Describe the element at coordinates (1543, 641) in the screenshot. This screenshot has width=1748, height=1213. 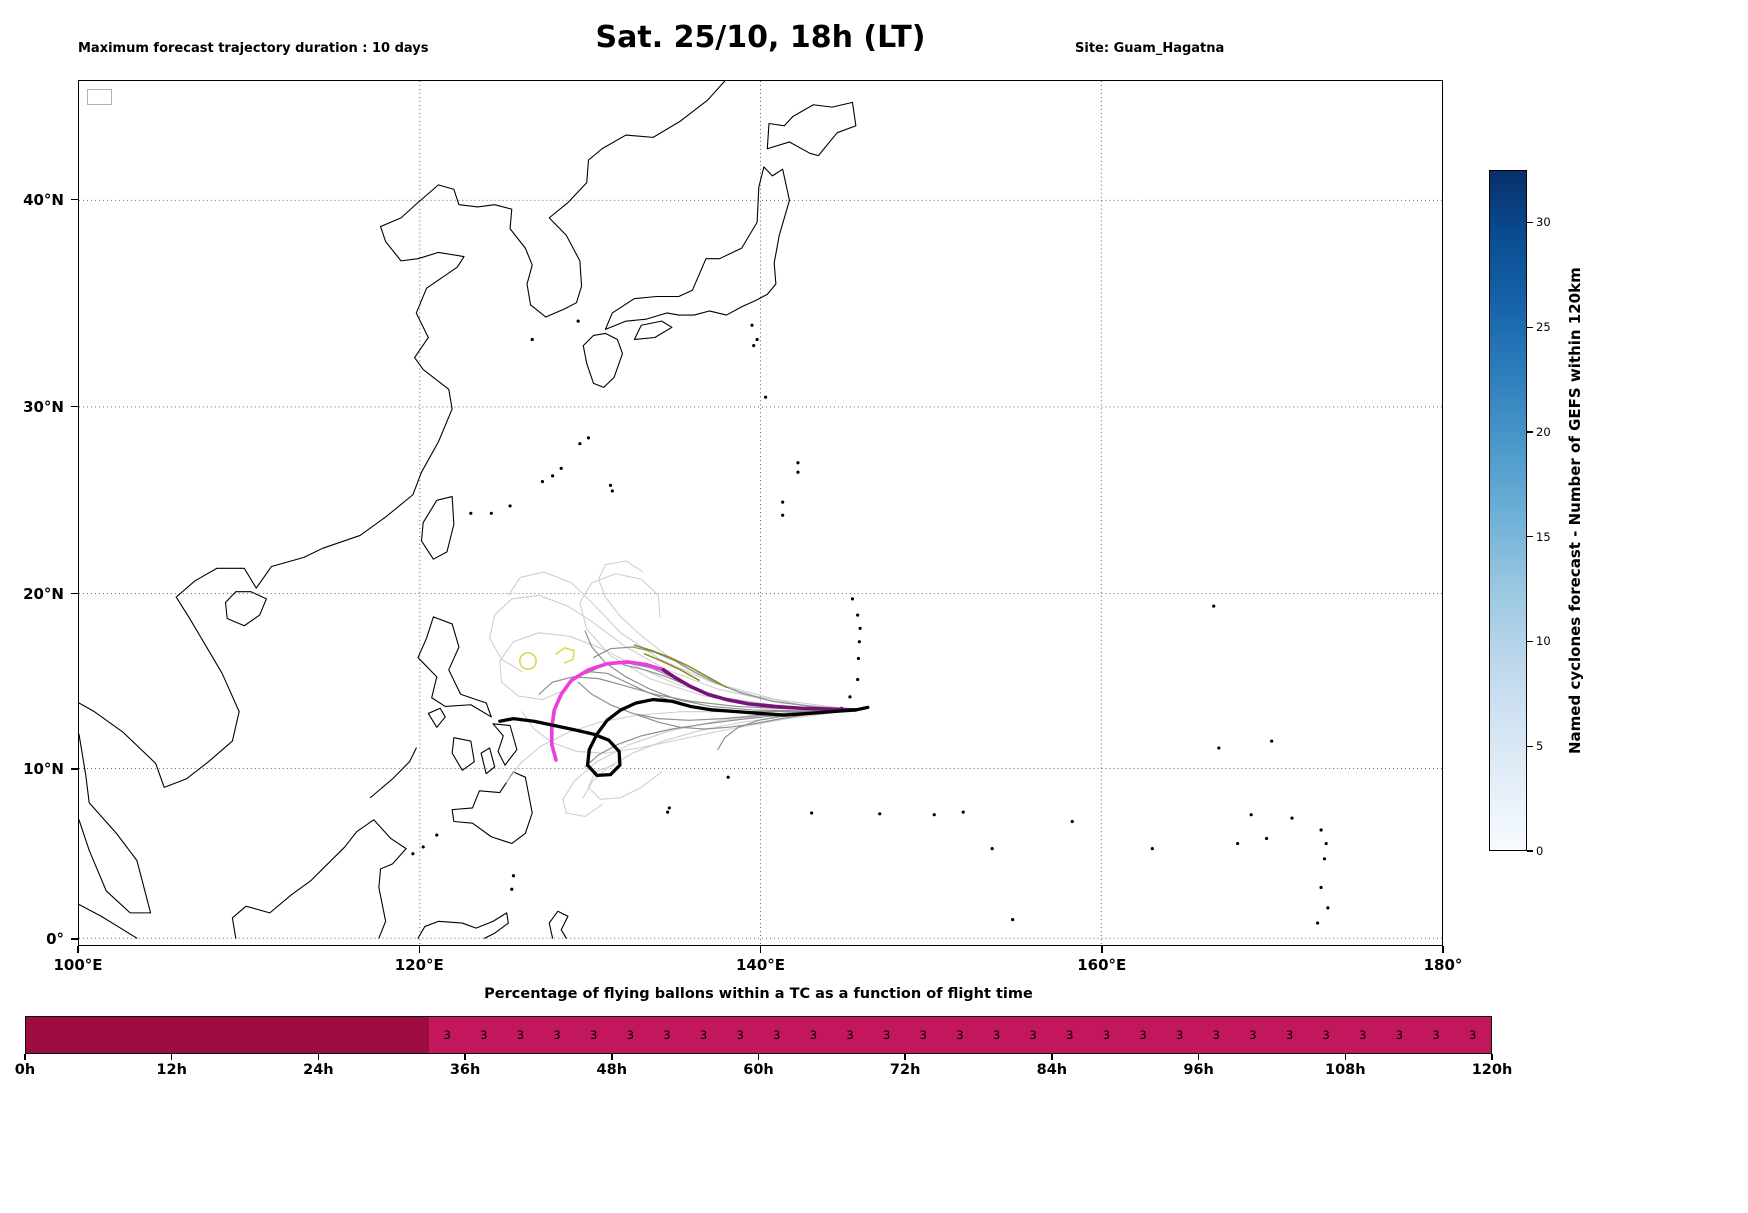
I see `colorbar-tick-label: 10` at that location.